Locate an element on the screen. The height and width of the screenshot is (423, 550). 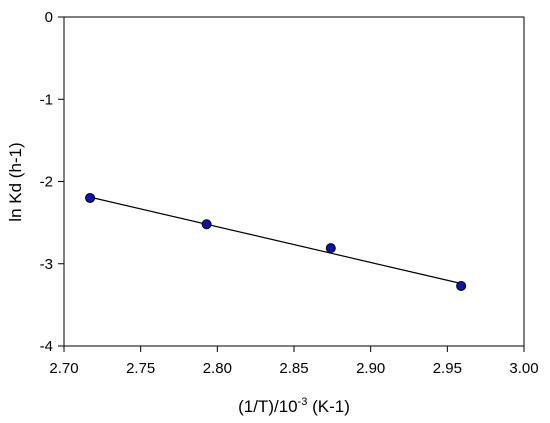
x-axis-title: (1/T)/10-3 (K-1) is located at coordinates (294, 406).